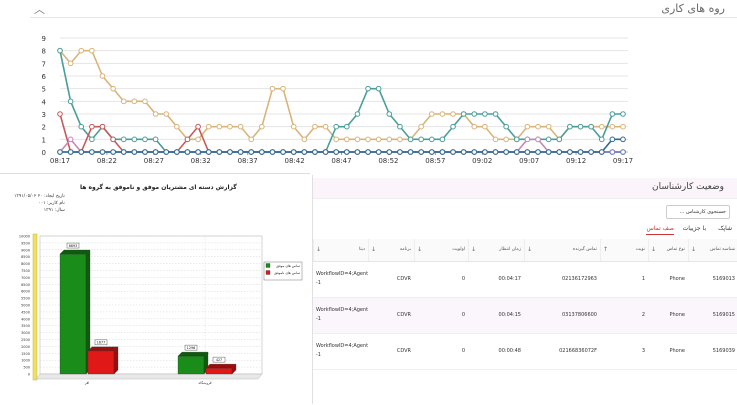 This screenshot has width=737, height=405. Describe the element at coordinates (35, 307) in the screenshot. I see `axis-wall` at that location.